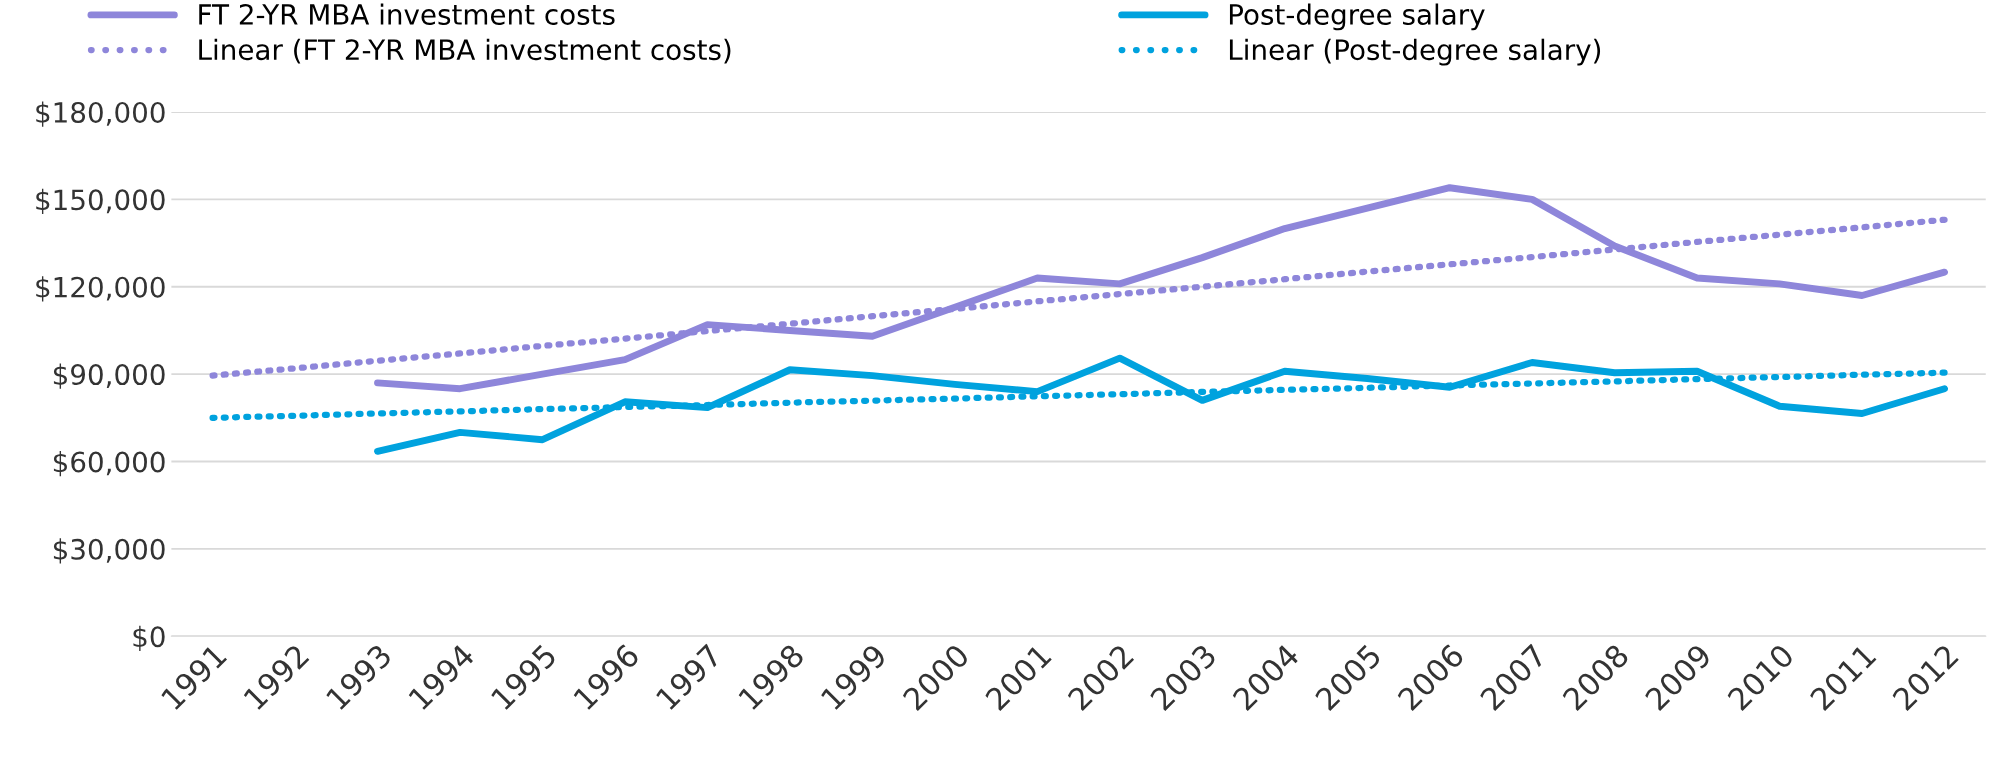 The height and width of the screenshot is (762, 2016). What do you see at coordinates (109, 551) in the screenshot?
I see `y-tick-label: $30,000` at bounding box center [109, 551].